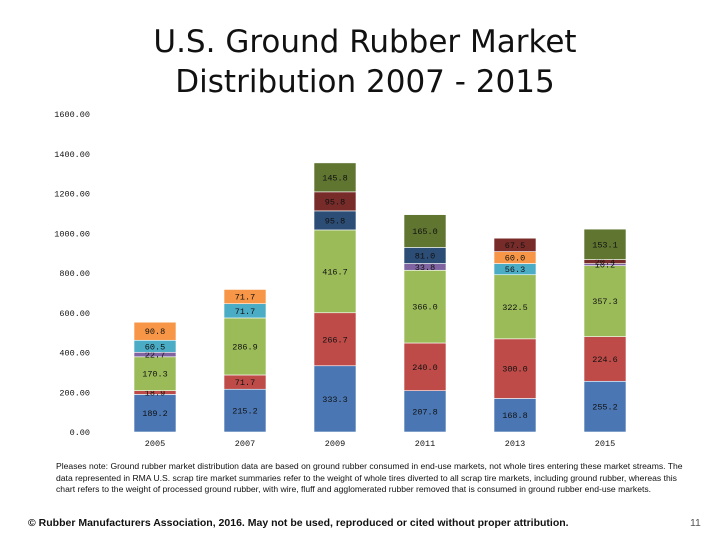  I want to click on y-tick-label: 1000.00, so click(72, 234).